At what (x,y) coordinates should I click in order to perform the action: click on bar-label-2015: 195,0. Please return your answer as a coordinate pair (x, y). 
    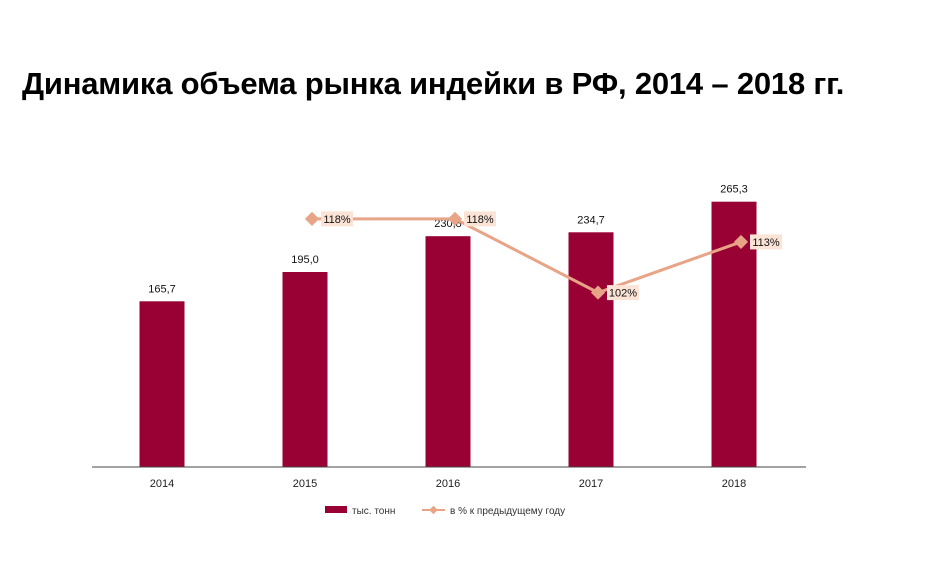
    Looking at the image, I should click on (305, 260).